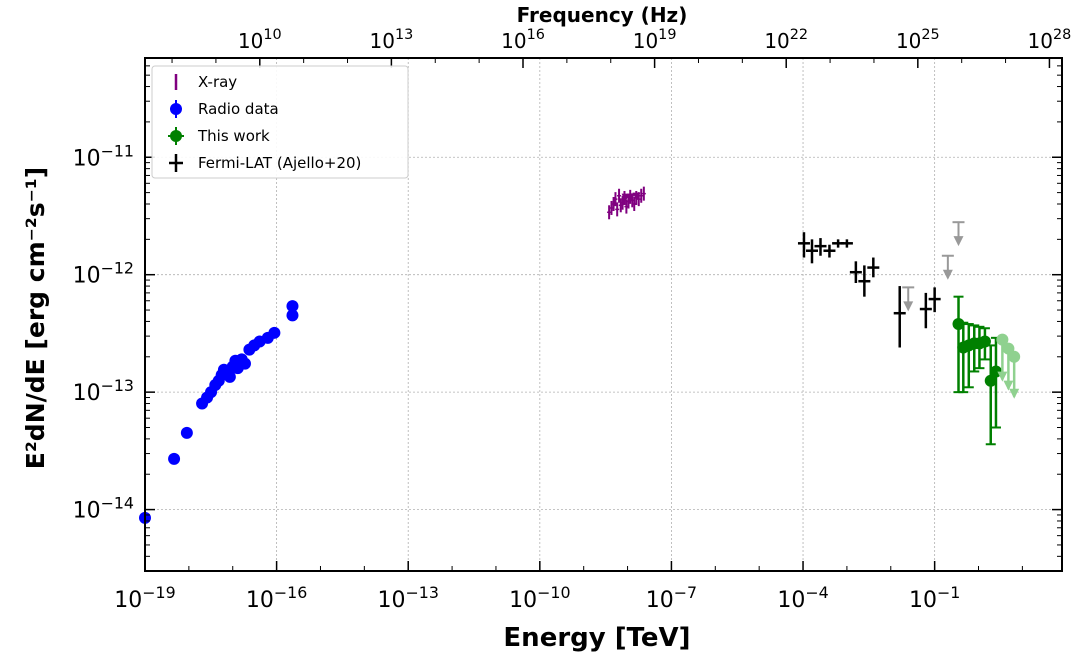 This screenshot has height=656, width=1091. What do you see at coordinates (655, 40) in the screenshot?
I see `x2-tick-label: 10¹⁹` at bounding box center [655, 40].